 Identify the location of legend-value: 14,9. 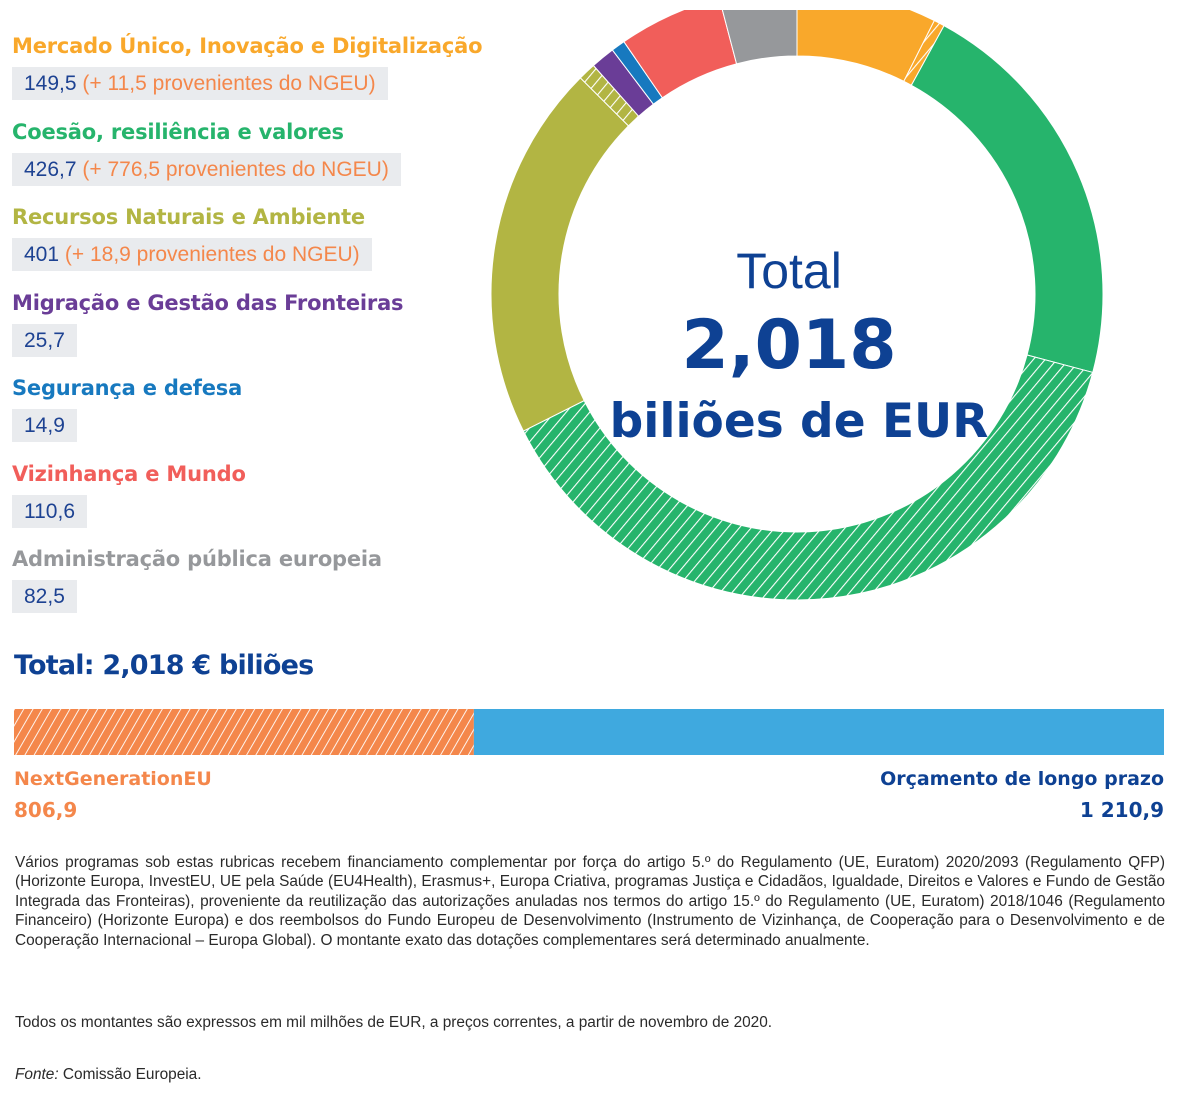
(44, 425).